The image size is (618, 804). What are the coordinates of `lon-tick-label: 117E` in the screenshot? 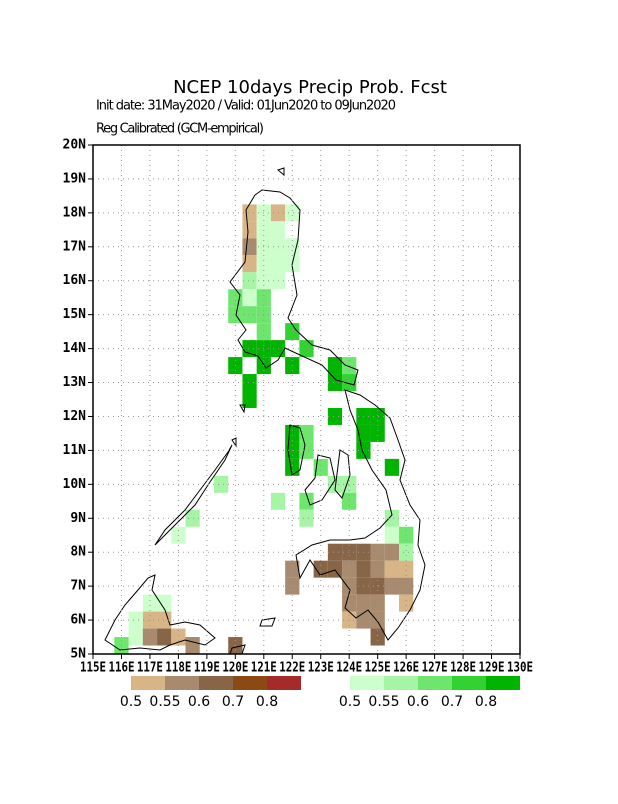 It's located at (150, 668).